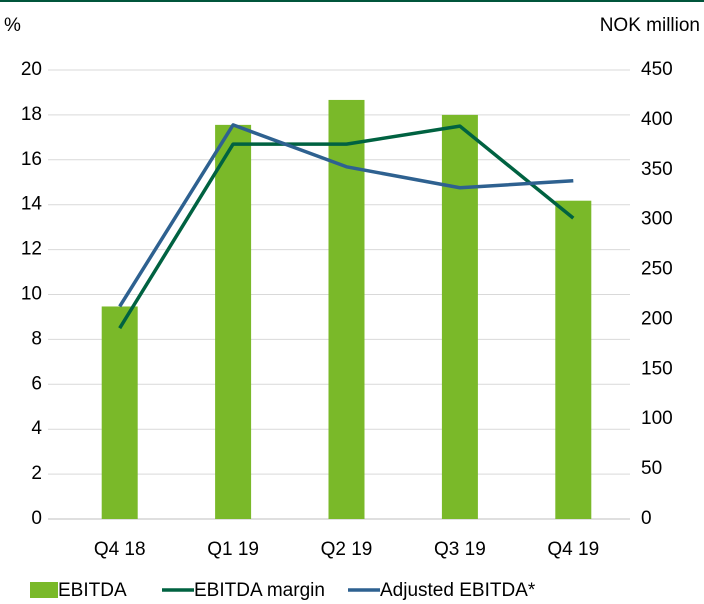  What do you see at coordinates (32, 204) in the screenshot?
I see `y-tick-label: 14` at bounding box center [32, 204].